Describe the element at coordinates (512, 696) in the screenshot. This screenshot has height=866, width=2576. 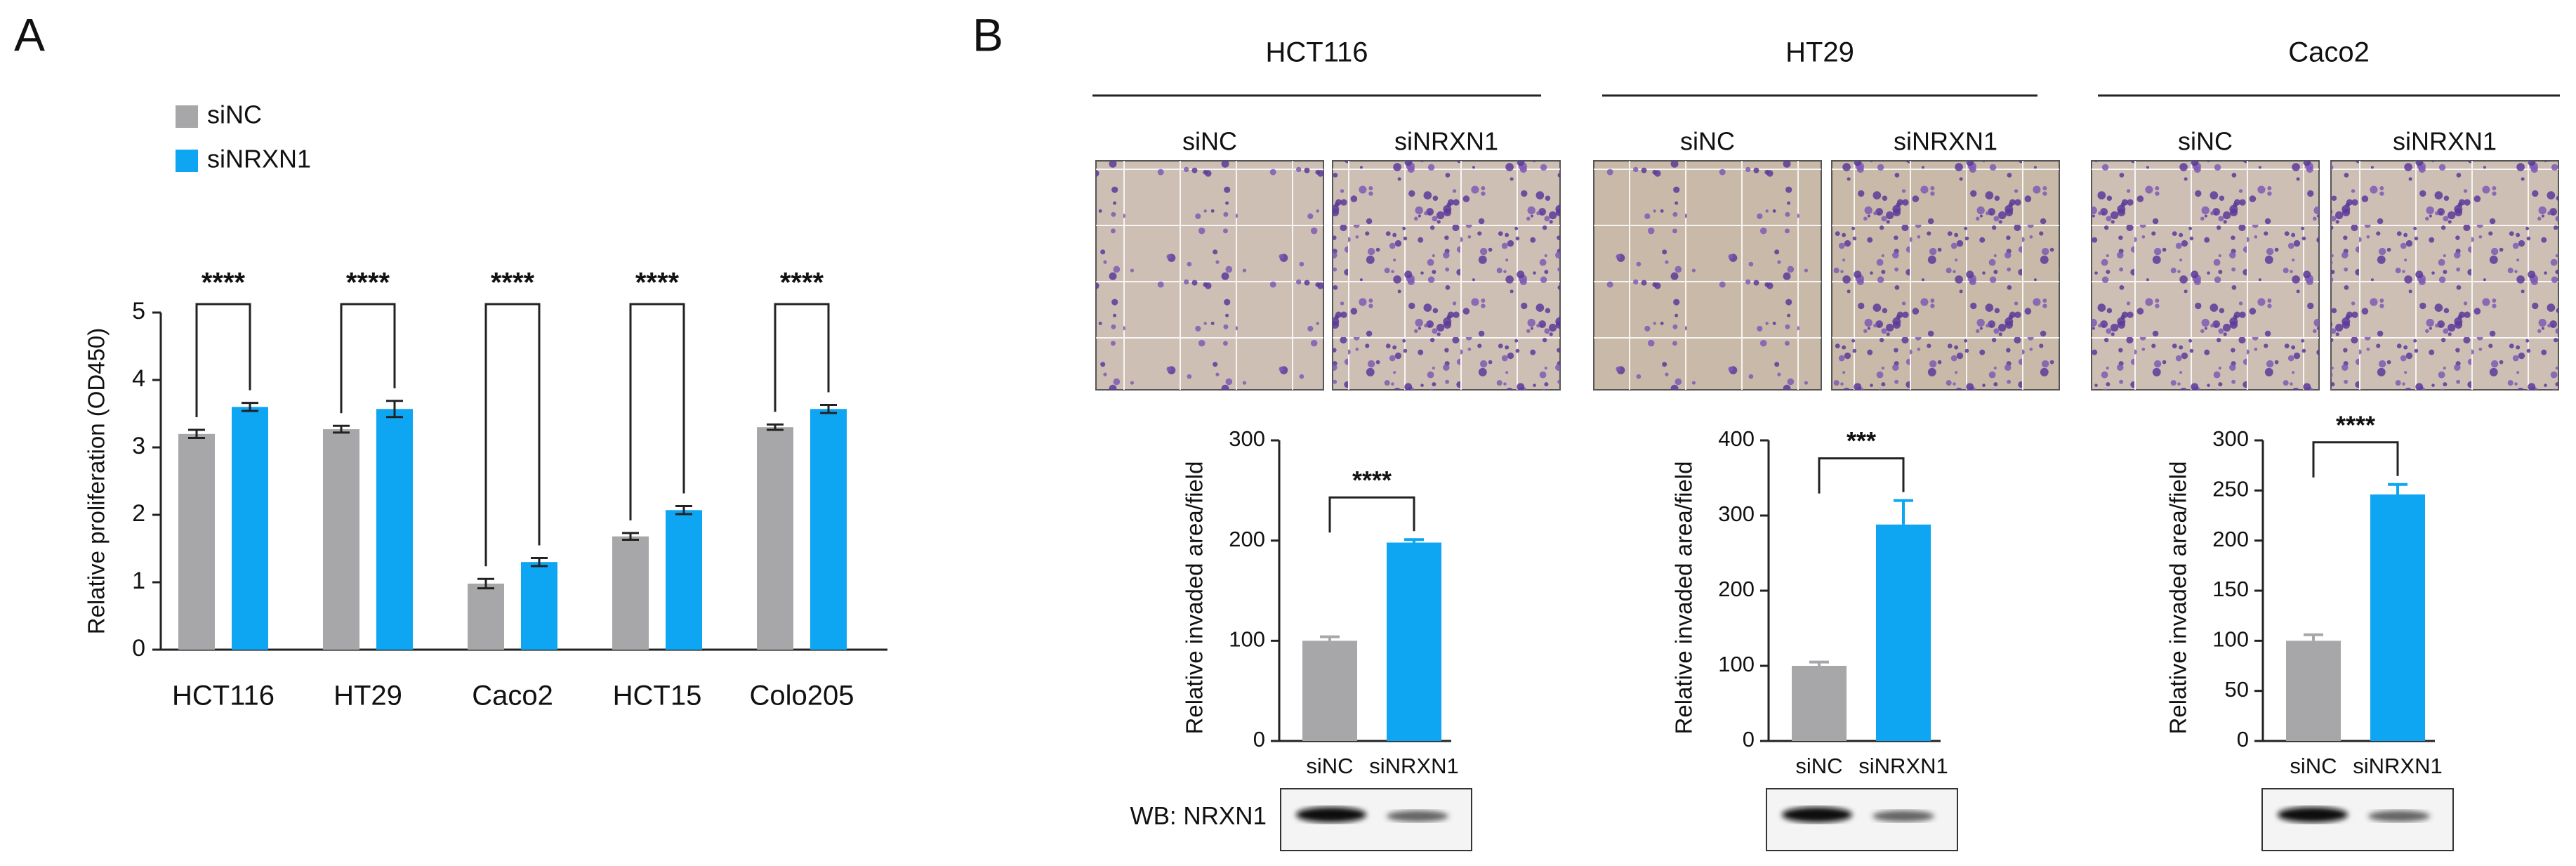
I see `x-tick-label: Caco2` at that location.